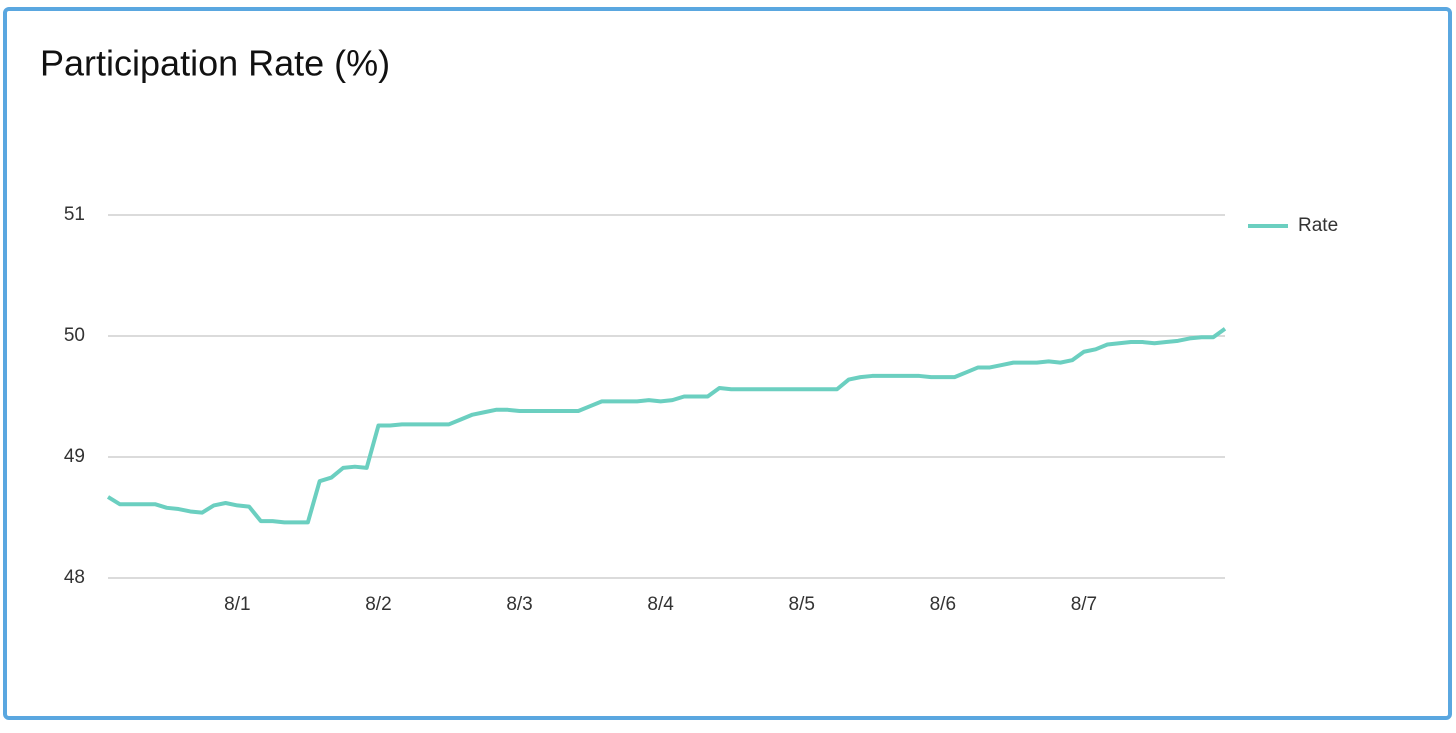 This screenshot has width=1456, height=733. What do you see at coordinates (74, 214) in the screenshot?
I see `y-tick-label: 51` at bounding box center [74, 214].